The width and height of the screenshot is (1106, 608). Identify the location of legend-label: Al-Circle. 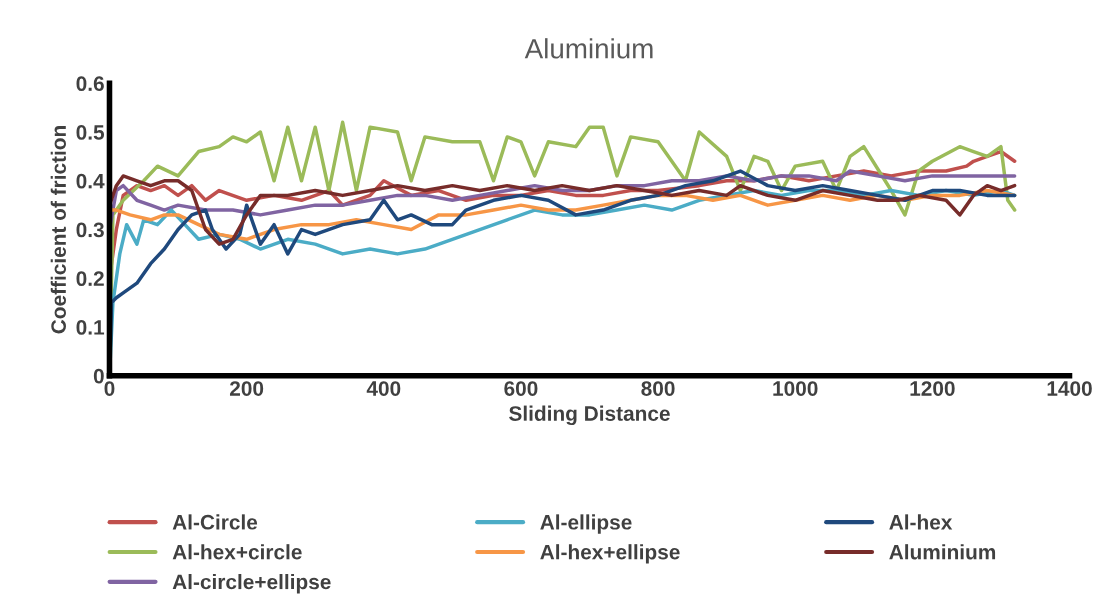
(215, 522).